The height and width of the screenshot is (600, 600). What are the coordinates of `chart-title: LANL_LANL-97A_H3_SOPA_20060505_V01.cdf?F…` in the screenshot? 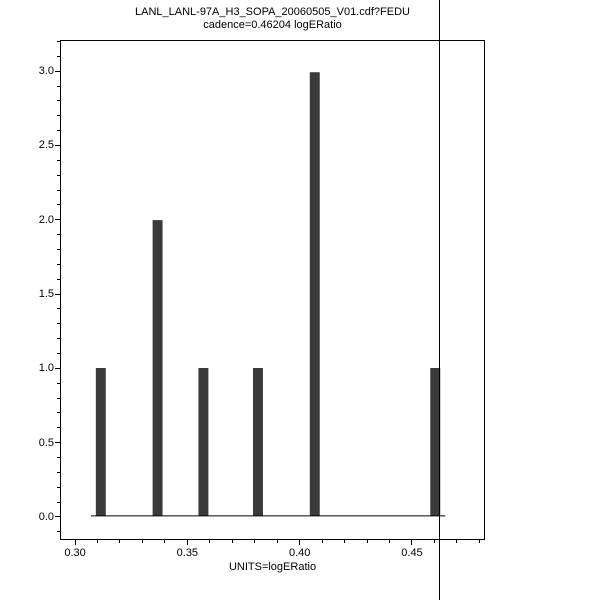 It's located at (272, 12).